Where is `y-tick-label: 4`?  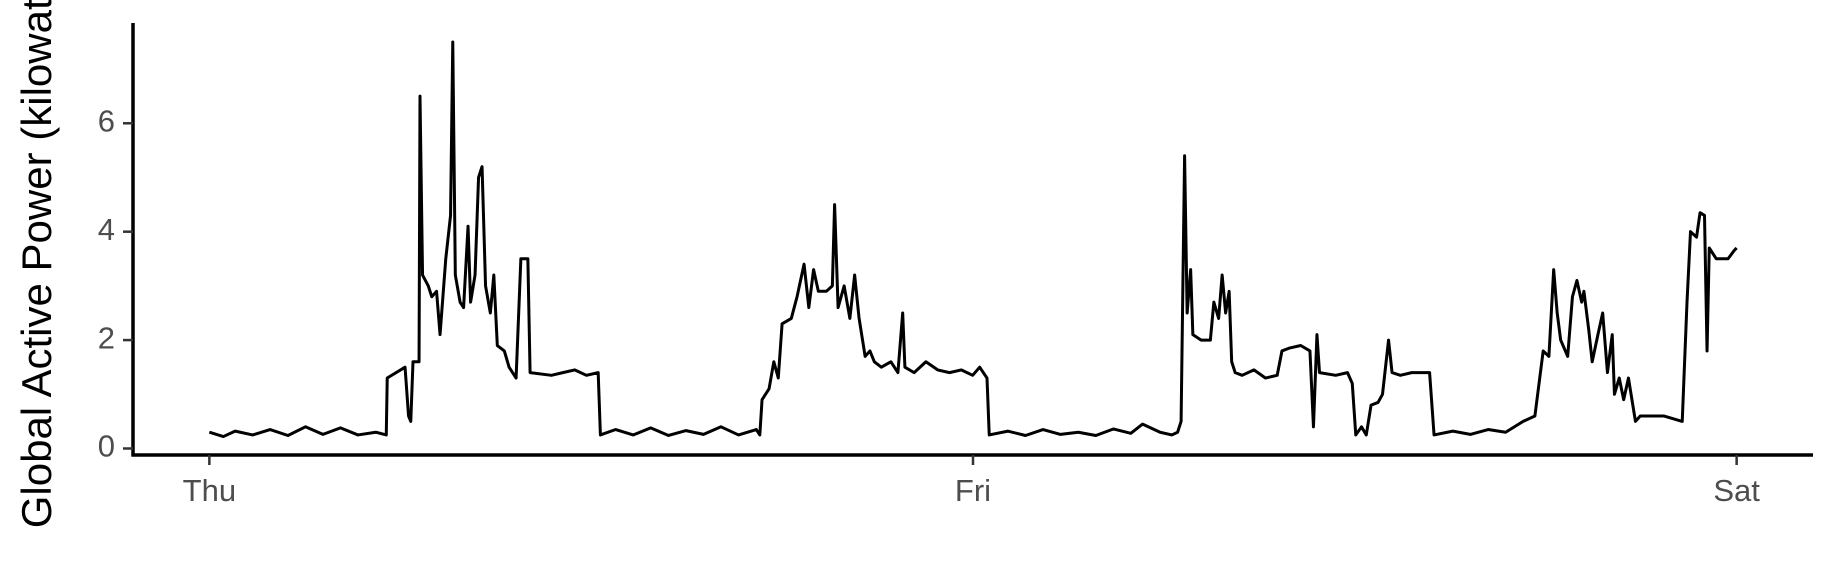 y-tick-label: 4 is located at coordinates (106, 229).